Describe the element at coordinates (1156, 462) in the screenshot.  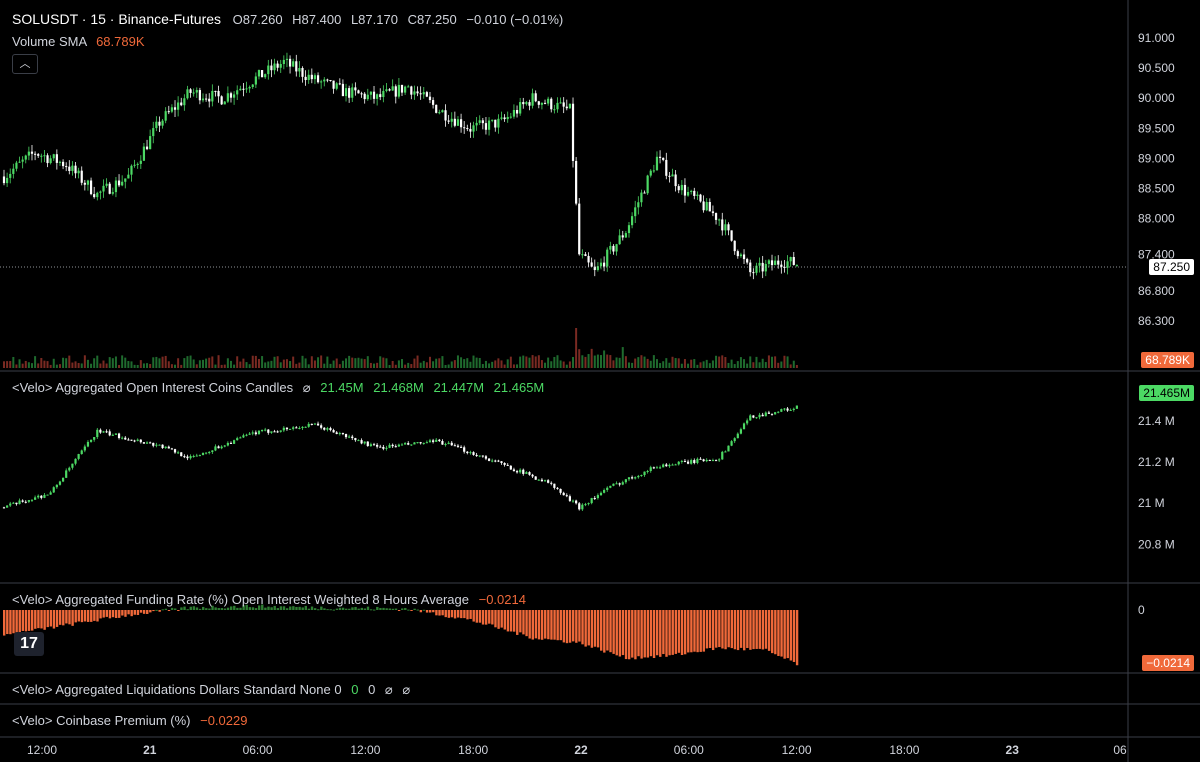
I see `axis-tick-label: 21.2 M` at that location.